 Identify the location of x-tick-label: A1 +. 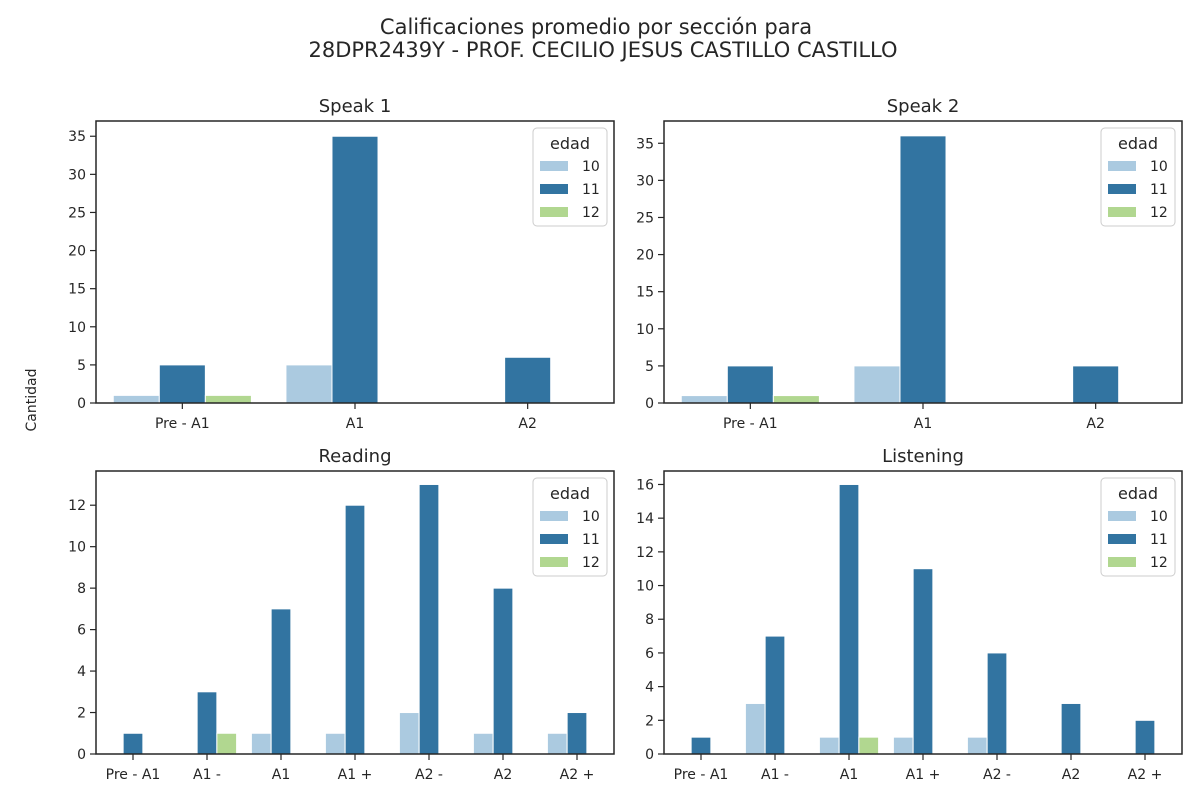
(923, 775).